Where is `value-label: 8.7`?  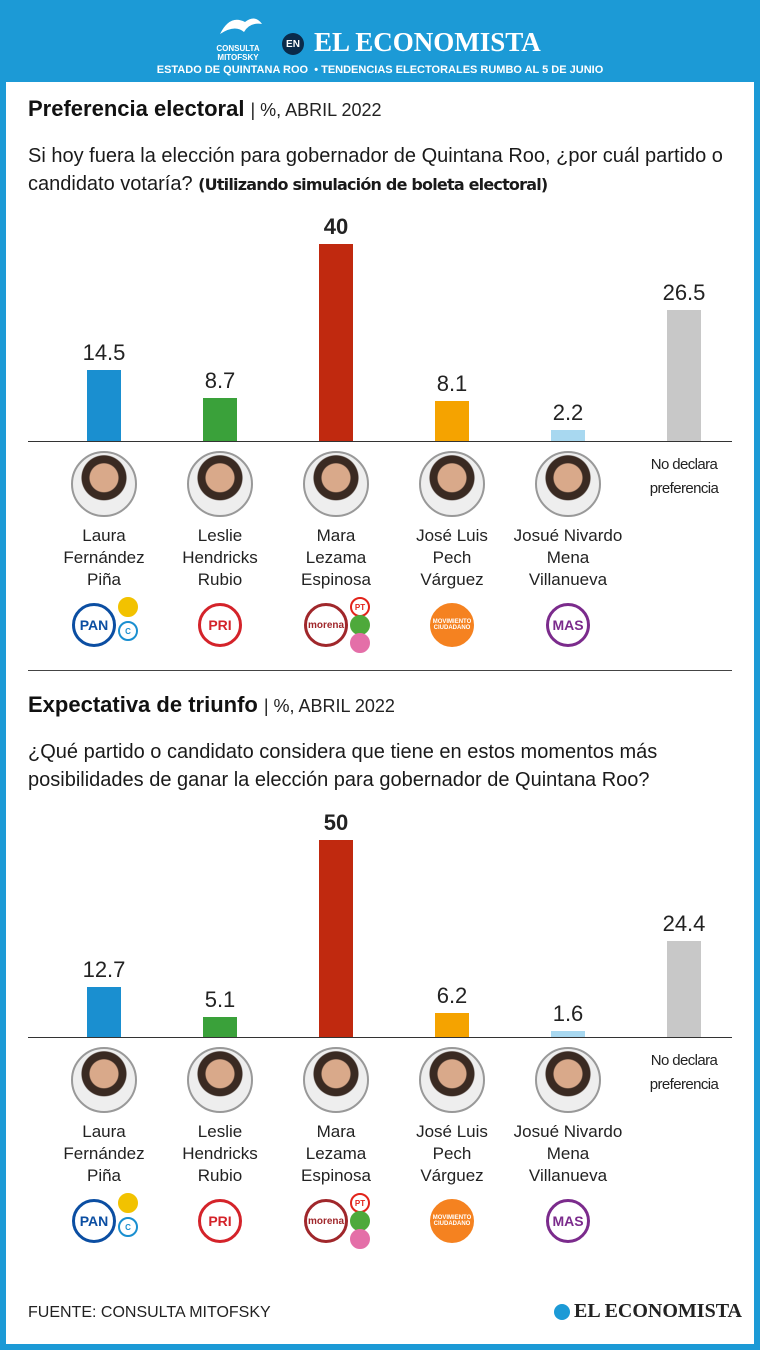
value-label: 8.7 is located at coordinates (220, 381).